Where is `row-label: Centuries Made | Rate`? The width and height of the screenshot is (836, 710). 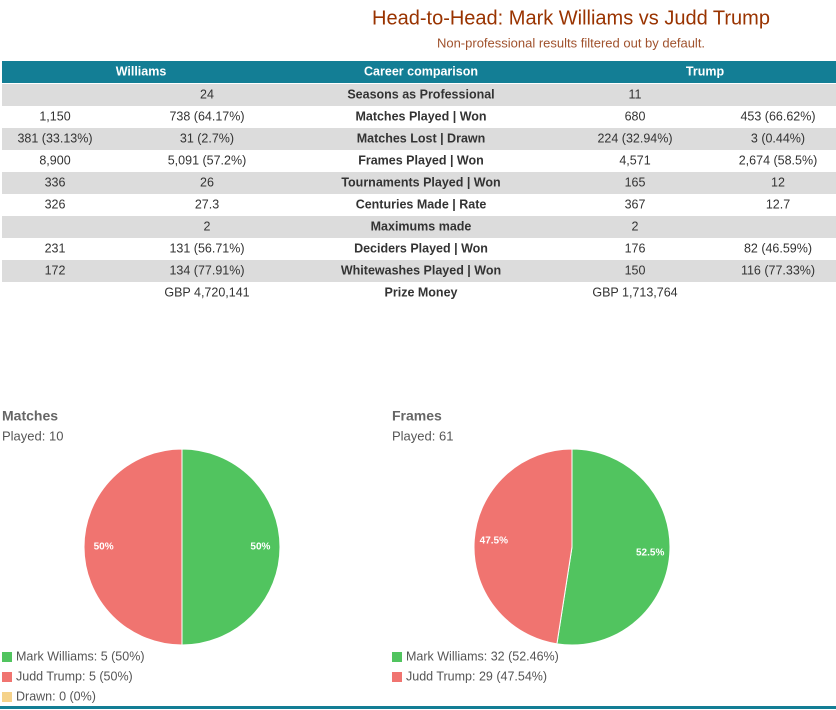
row-label: Centuries Made | Rate is located at coordinates (421, 204).